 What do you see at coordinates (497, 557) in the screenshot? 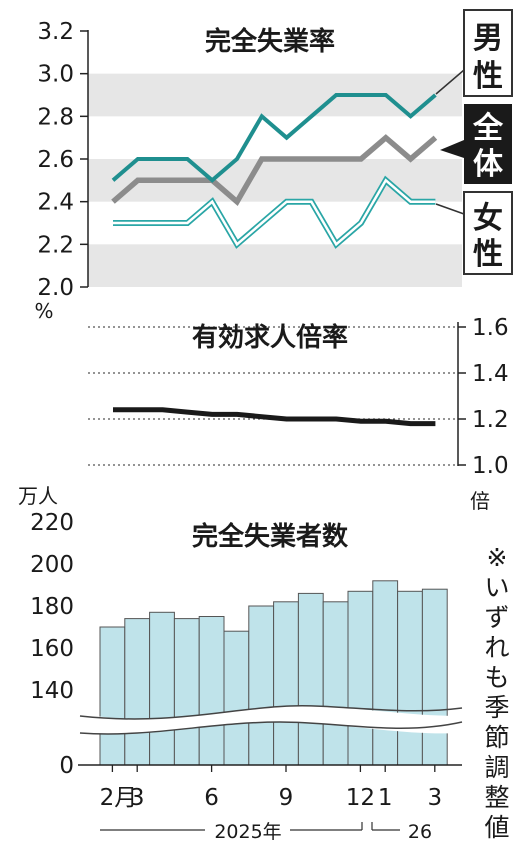
I see `side-note-char: ※` at bounding box center [497, 557].